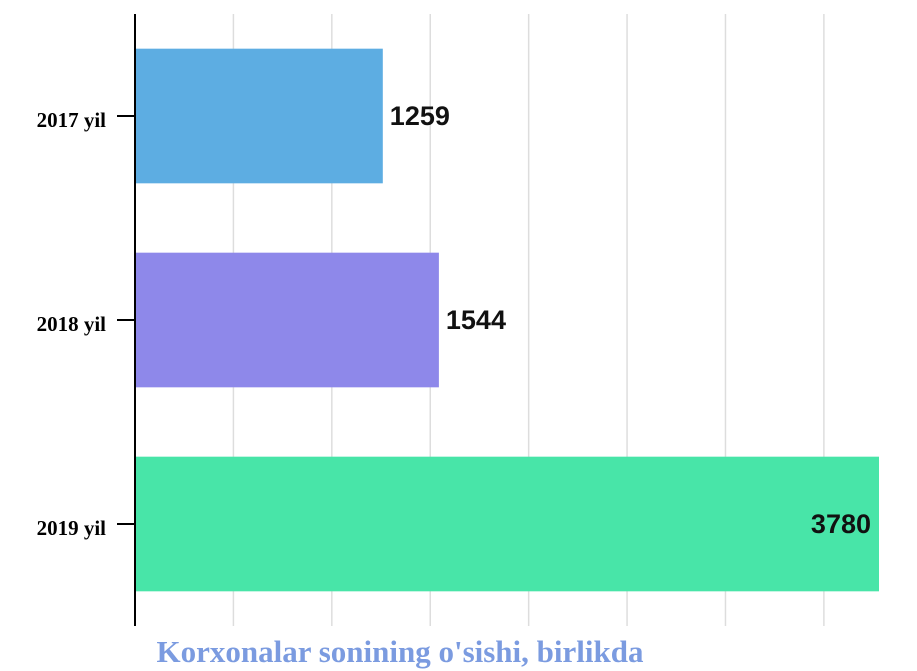 The width and height of the screenshot is (917, 671). Describe the element at coordinates (72, 120) in the screenshot. I see `y-tick-label: 2017 yil` at that location.